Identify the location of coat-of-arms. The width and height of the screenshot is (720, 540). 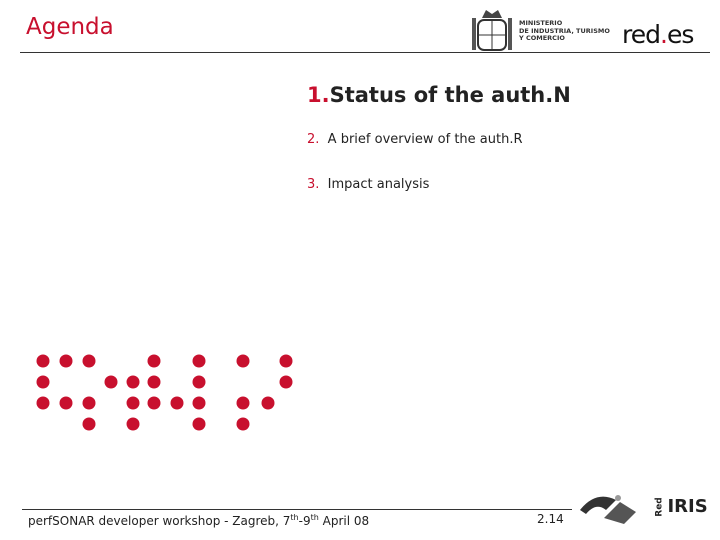
(492, 30).